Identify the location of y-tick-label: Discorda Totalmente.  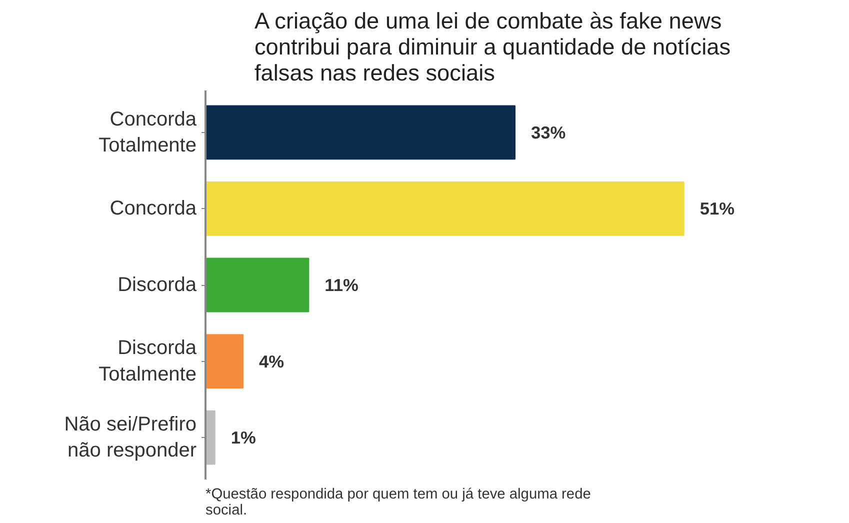
(148, 361).